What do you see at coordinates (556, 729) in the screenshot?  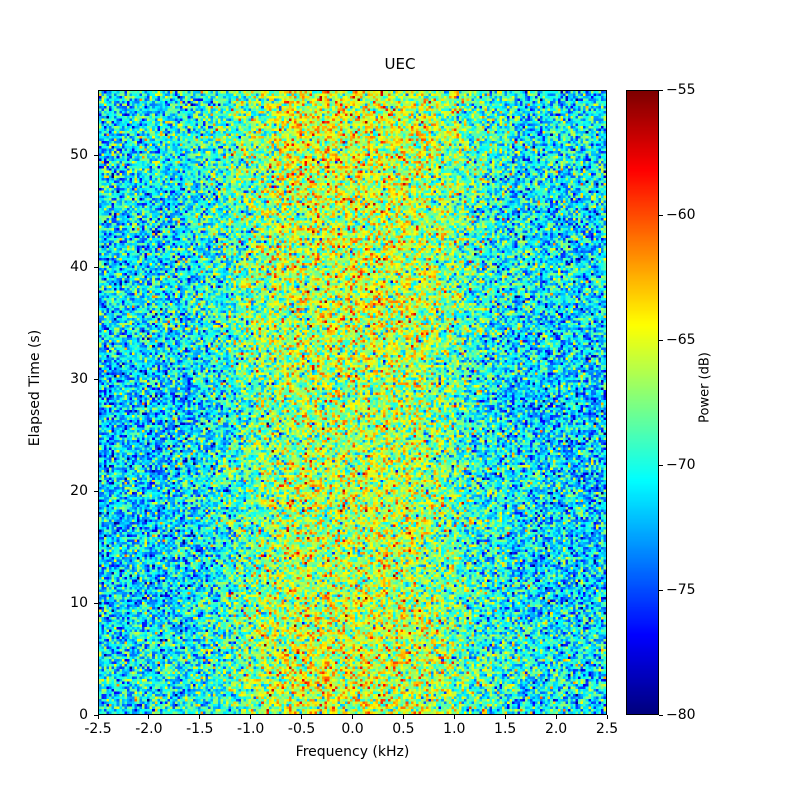 I see `x-tick-label: 2.0` at bounding box center [556, 729].